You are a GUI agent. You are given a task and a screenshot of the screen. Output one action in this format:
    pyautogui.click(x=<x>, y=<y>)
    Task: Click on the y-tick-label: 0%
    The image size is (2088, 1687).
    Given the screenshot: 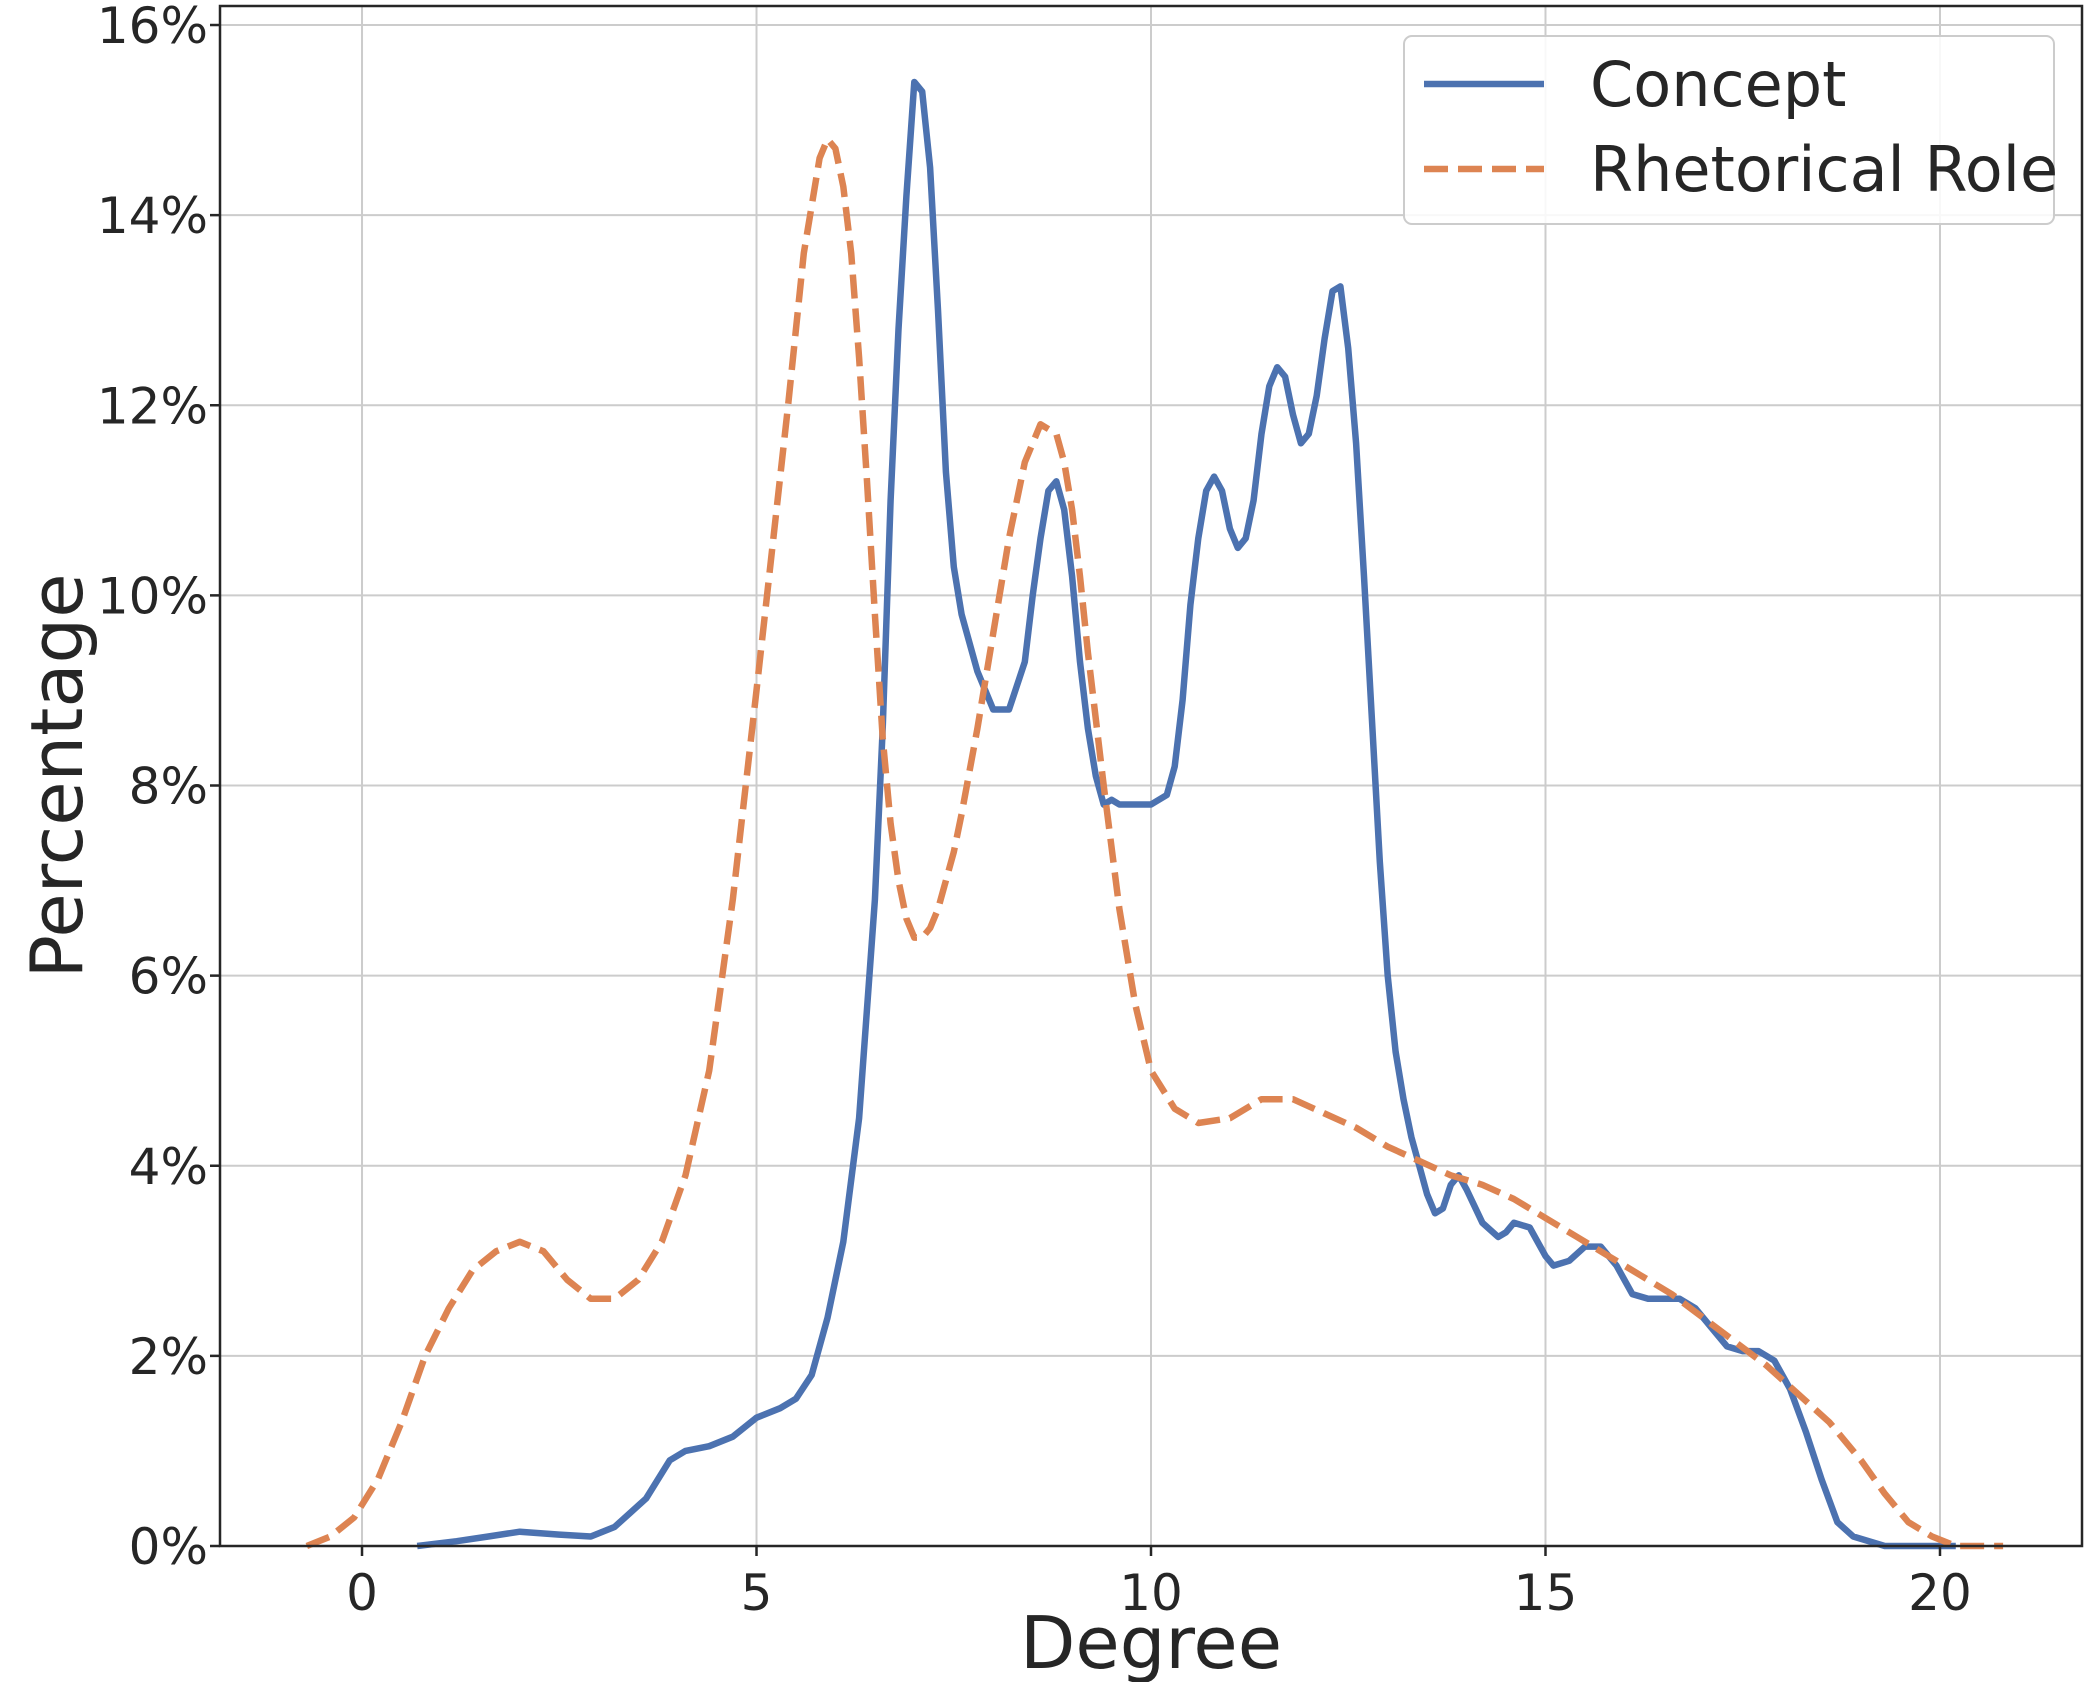 What is the action you would take?
    pyautogui.click(x=168, y=1547)
    